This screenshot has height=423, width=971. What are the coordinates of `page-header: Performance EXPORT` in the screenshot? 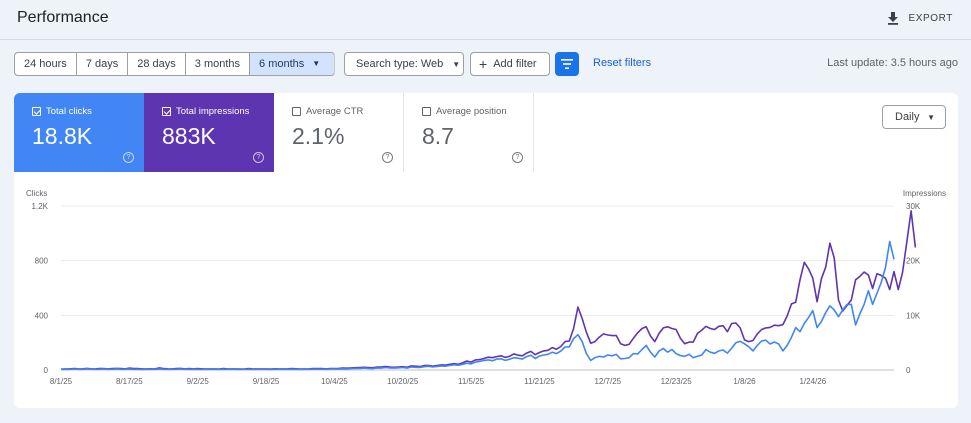 It's located at (485, 20).